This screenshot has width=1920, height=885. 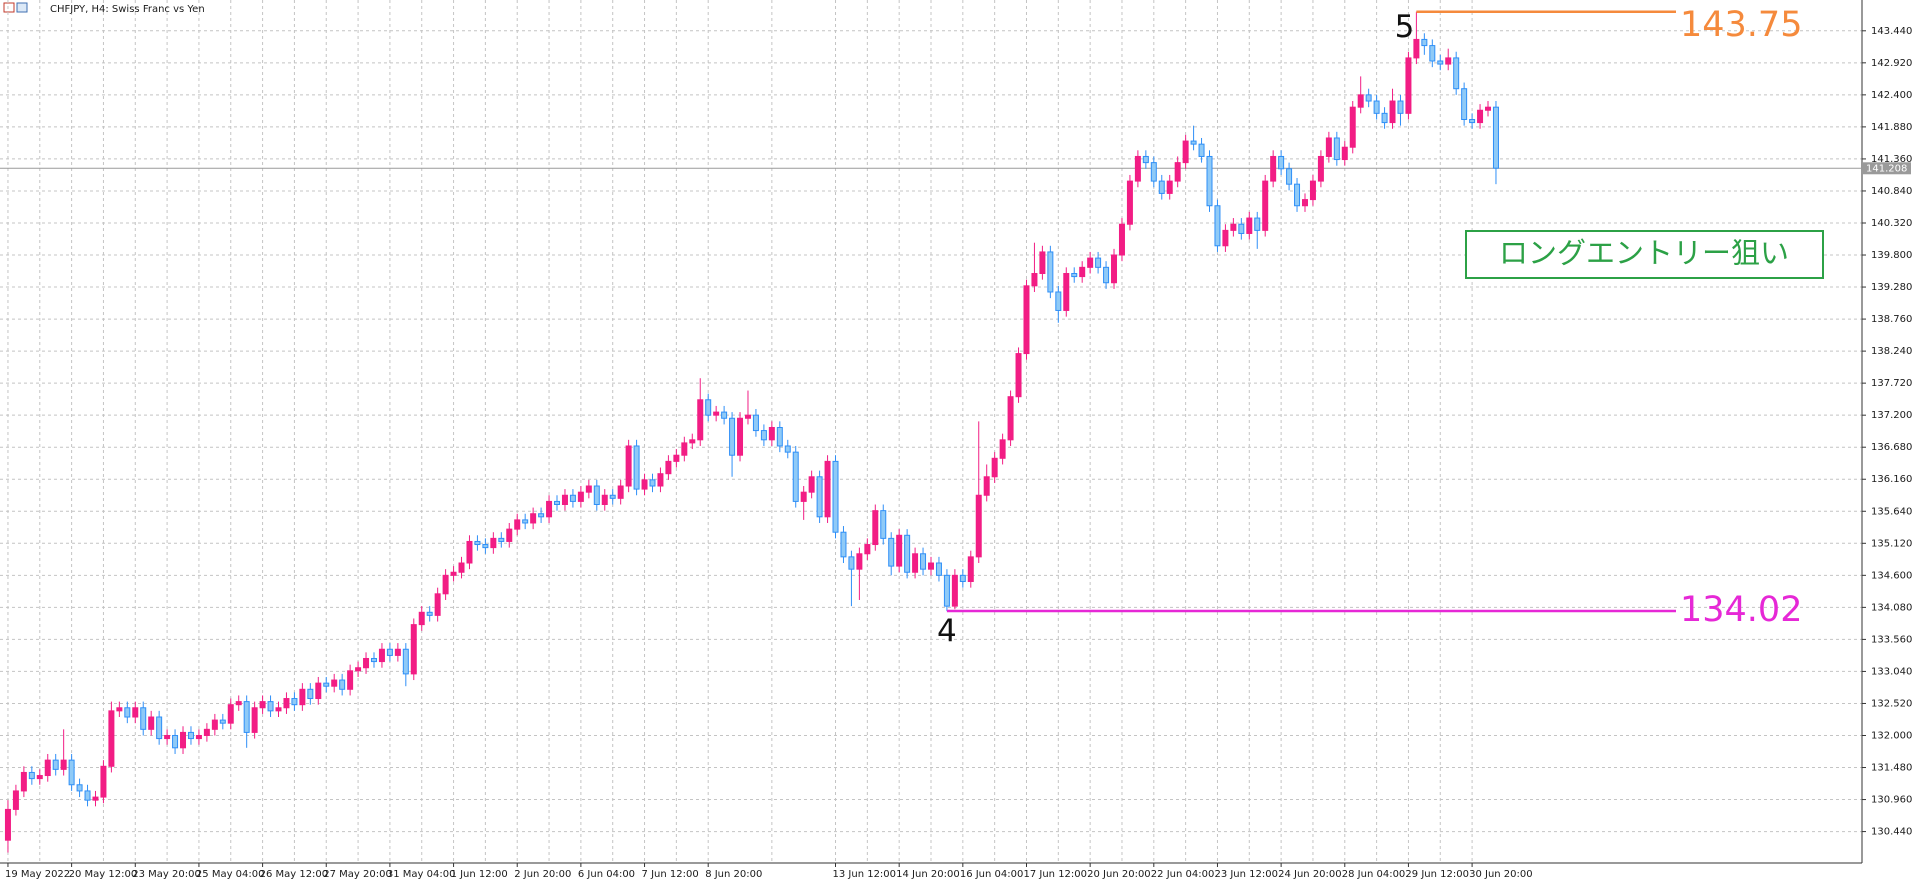 I want to click on y-tick-label: 137.720, so click(x=1891, y=383).